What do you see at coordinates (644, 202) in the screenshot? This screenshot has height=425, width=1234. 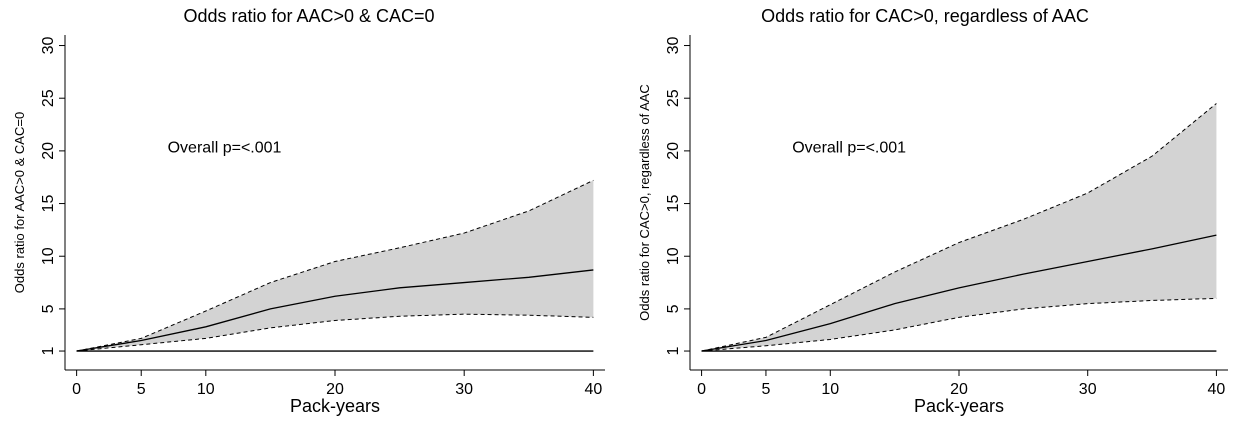 I see `y-axis-label: Odds ratio for CAC>0, regardless of AAC` at bounding box center [644, 202].